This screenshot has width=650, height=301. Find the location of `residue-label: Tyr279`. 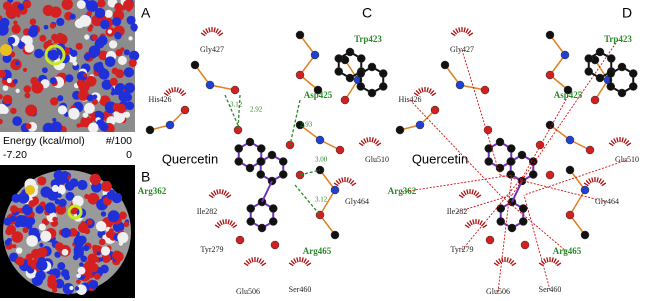

residue-label: Tyr279 is located at coordinates (212, 249).